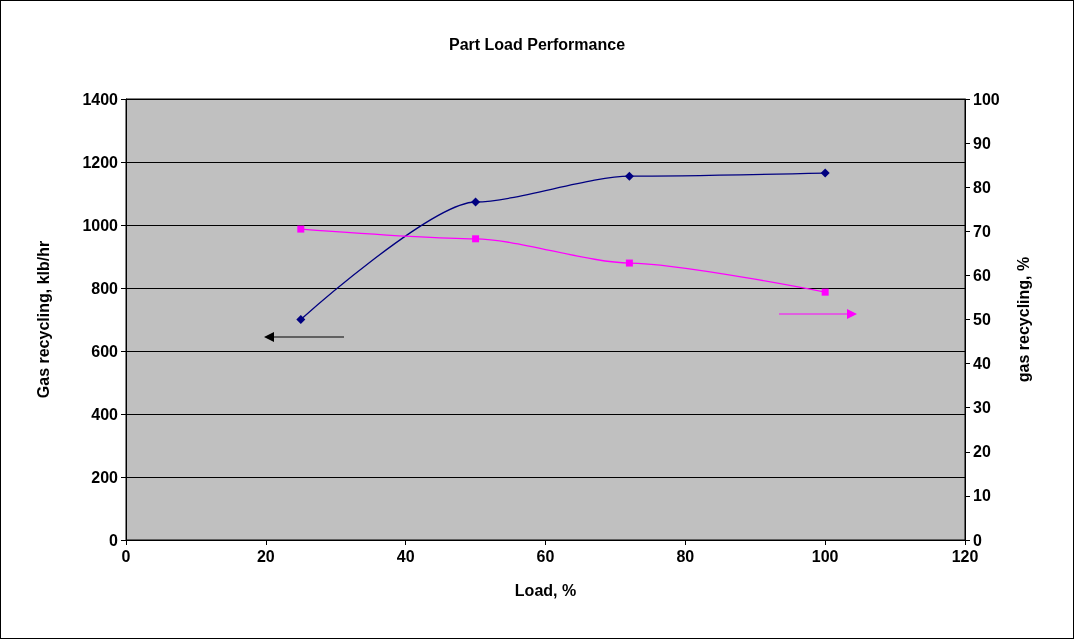 The height and width of the screenshot is (639, 1074). I want to click on x-tick-label: 120, so click(965, 556).